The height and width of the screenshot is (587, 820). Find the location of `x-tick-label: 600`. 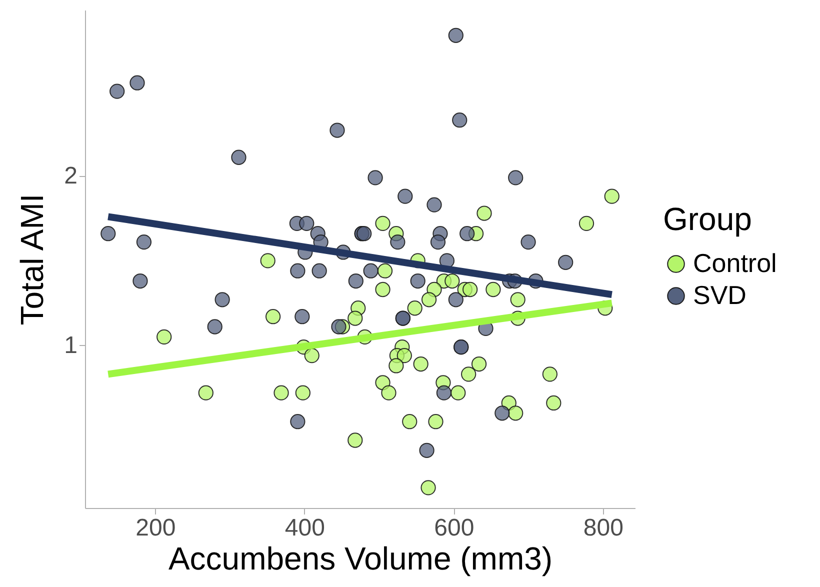

x-tick-label: 600 is located at coordinates (454, 528).